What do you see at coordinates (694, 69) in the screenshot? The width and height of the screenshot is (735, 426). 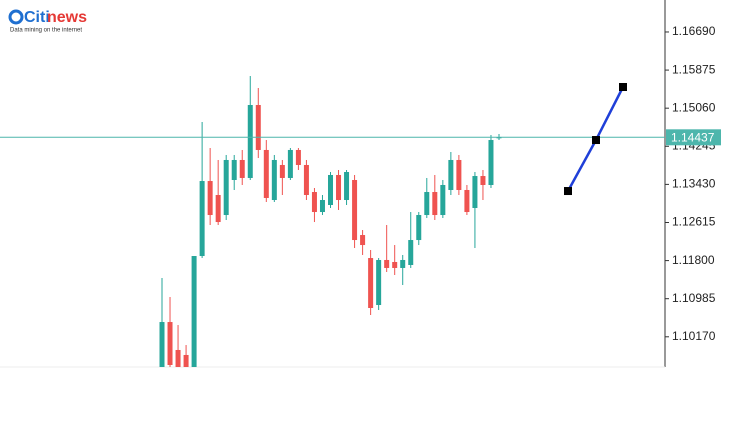 I see `y-tick-label: 1.15875` at bounding box center [694, 69].